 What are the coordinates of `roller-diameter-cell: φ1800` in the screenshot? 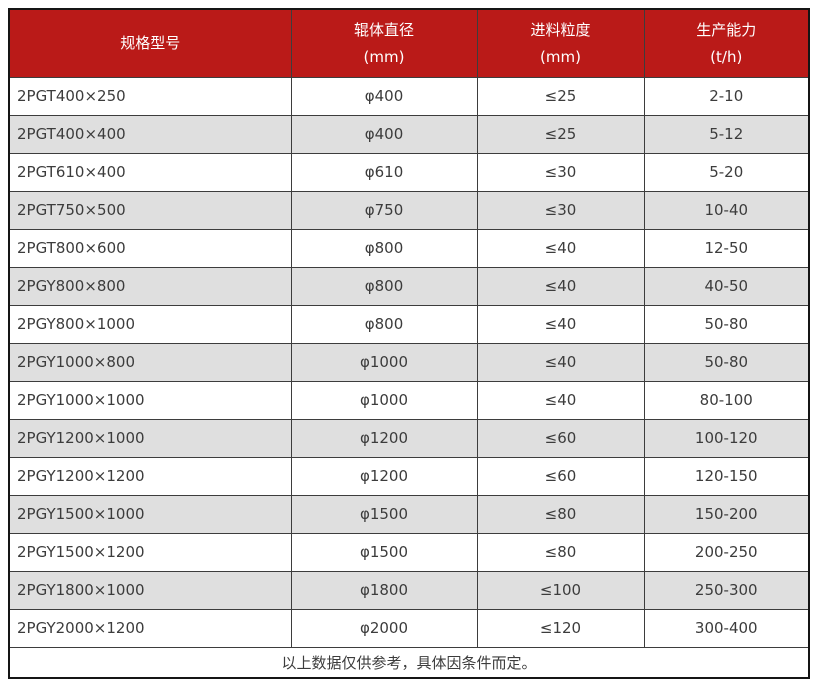 It's located at (384, 590).